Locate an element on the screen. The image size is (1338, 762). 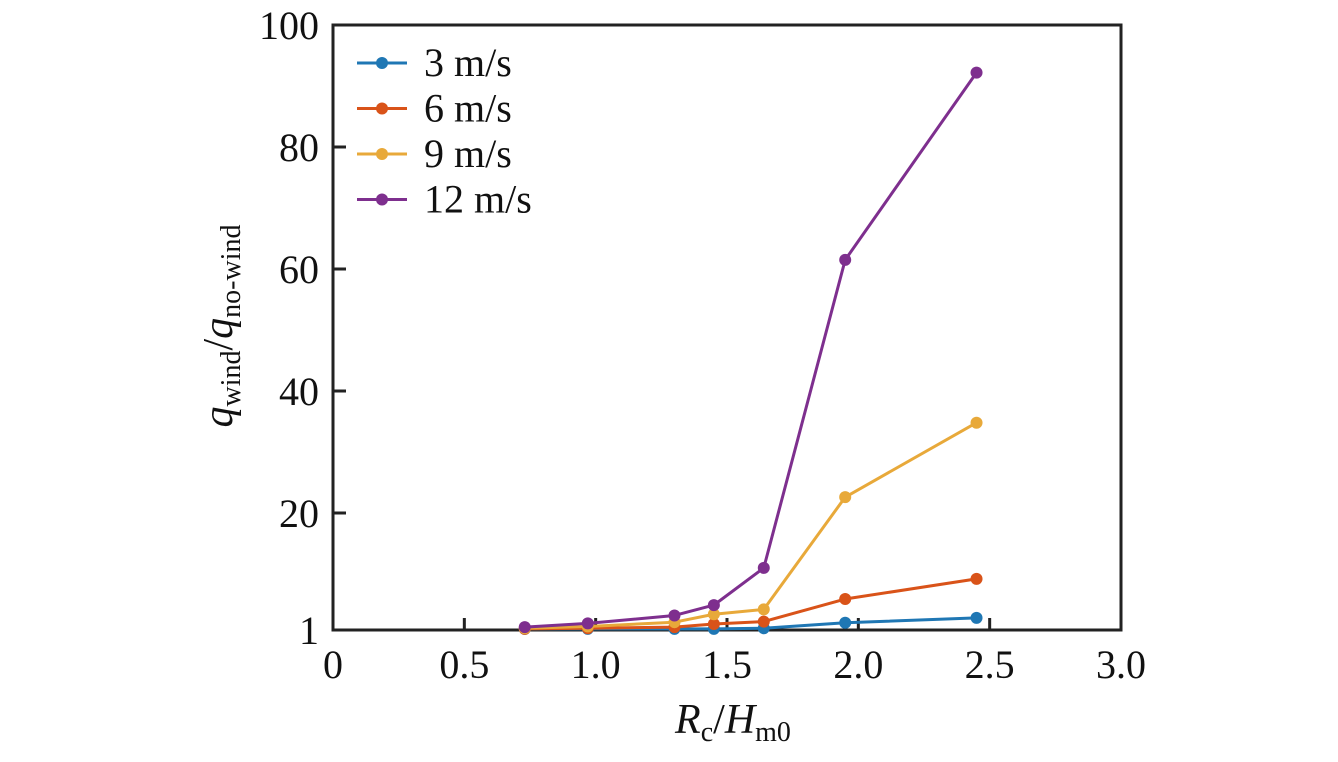
legend-item-9-m-s: 9 m/s is located at coordinates (434, 153).